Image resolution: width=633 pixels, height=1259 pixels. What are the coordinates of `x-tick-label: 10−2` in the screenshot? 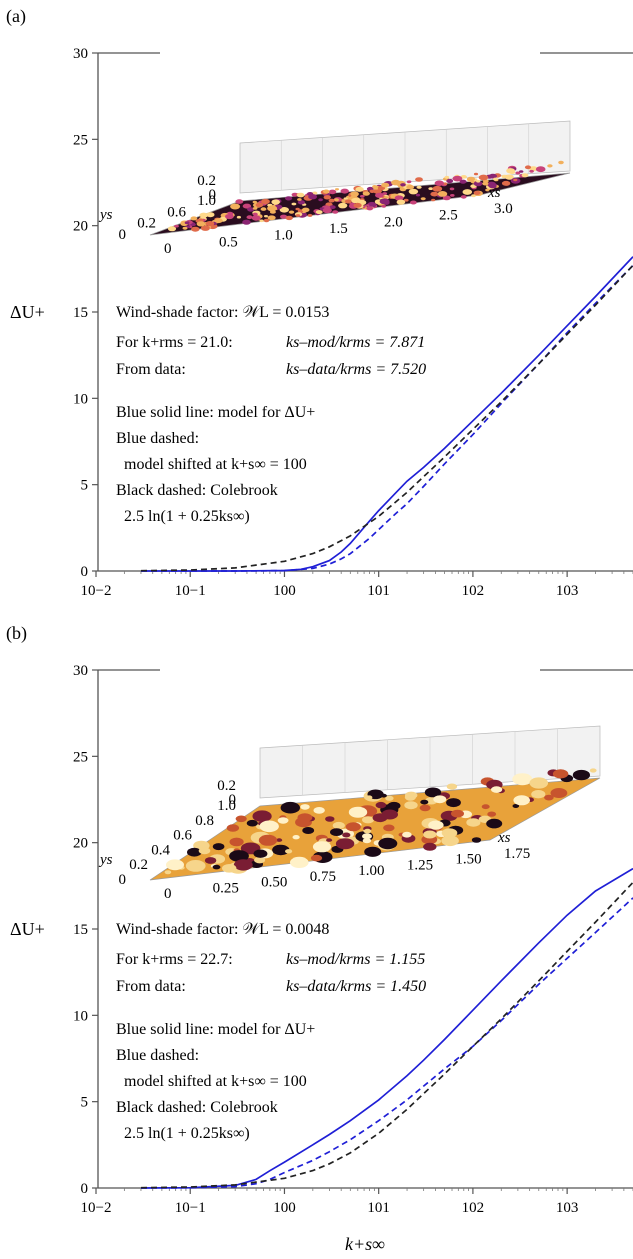 It's located at (96, 1208).